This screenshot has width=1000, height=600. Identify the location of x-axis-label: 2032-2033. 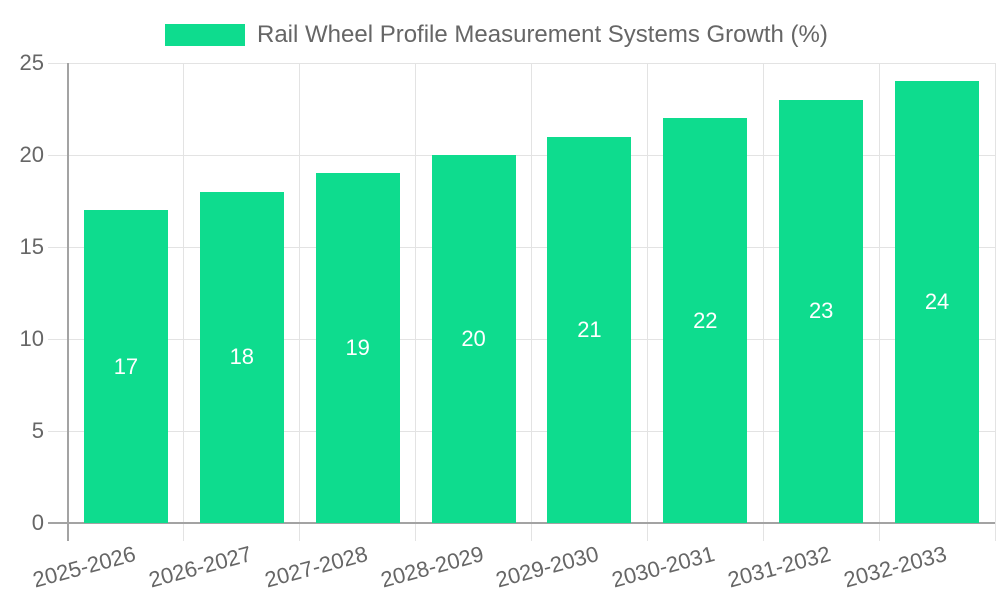
(895, 567).